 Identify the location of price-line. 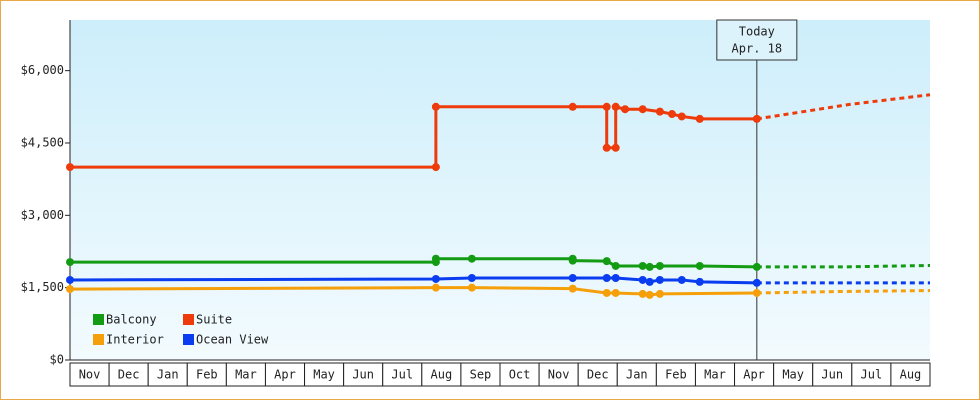
(413, 291).